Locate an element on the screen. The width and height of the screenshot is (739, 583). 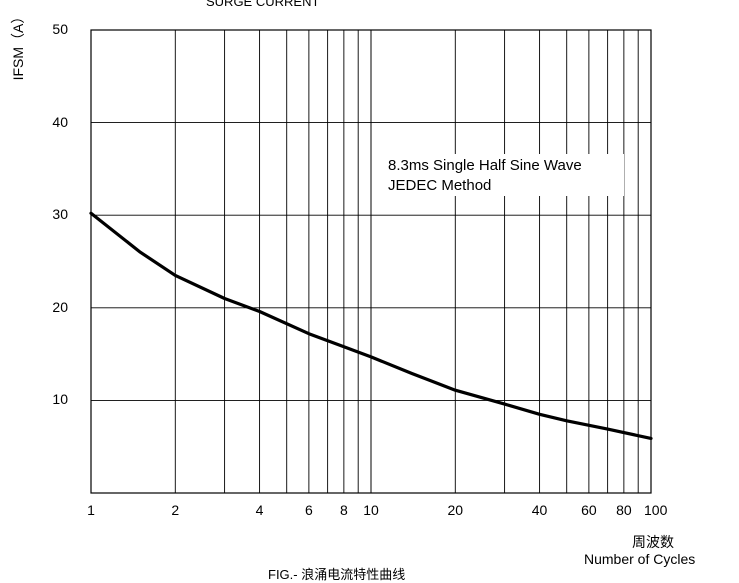
x-tick-label: 1 is located at coordinates (91, 510).